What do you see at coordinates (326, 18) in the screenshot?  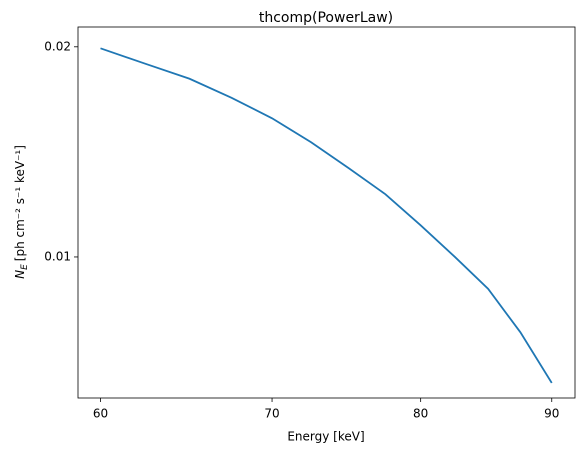 I see `chart-title: thcomp(PowerLaw)` at bounding box center [326, 18].